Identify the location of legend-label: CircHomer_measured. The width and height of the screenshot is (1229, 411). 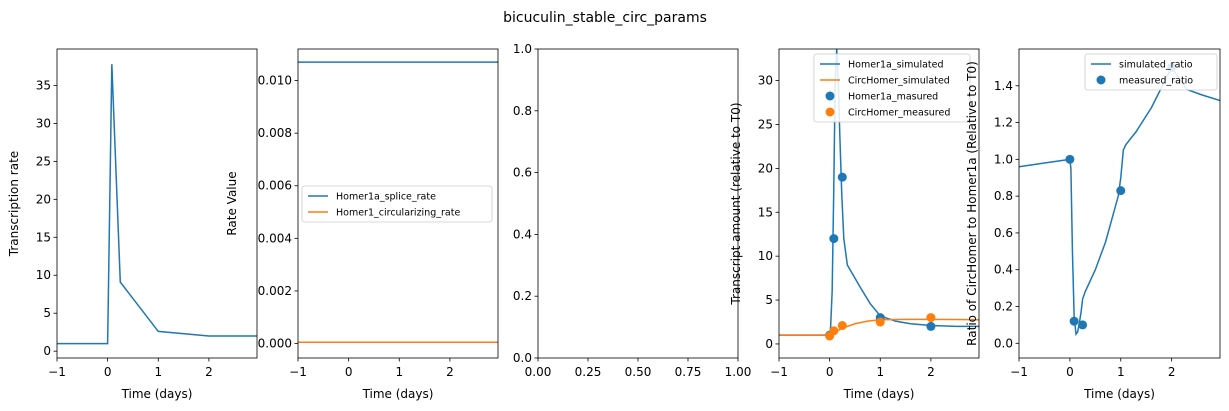
(899, 113).